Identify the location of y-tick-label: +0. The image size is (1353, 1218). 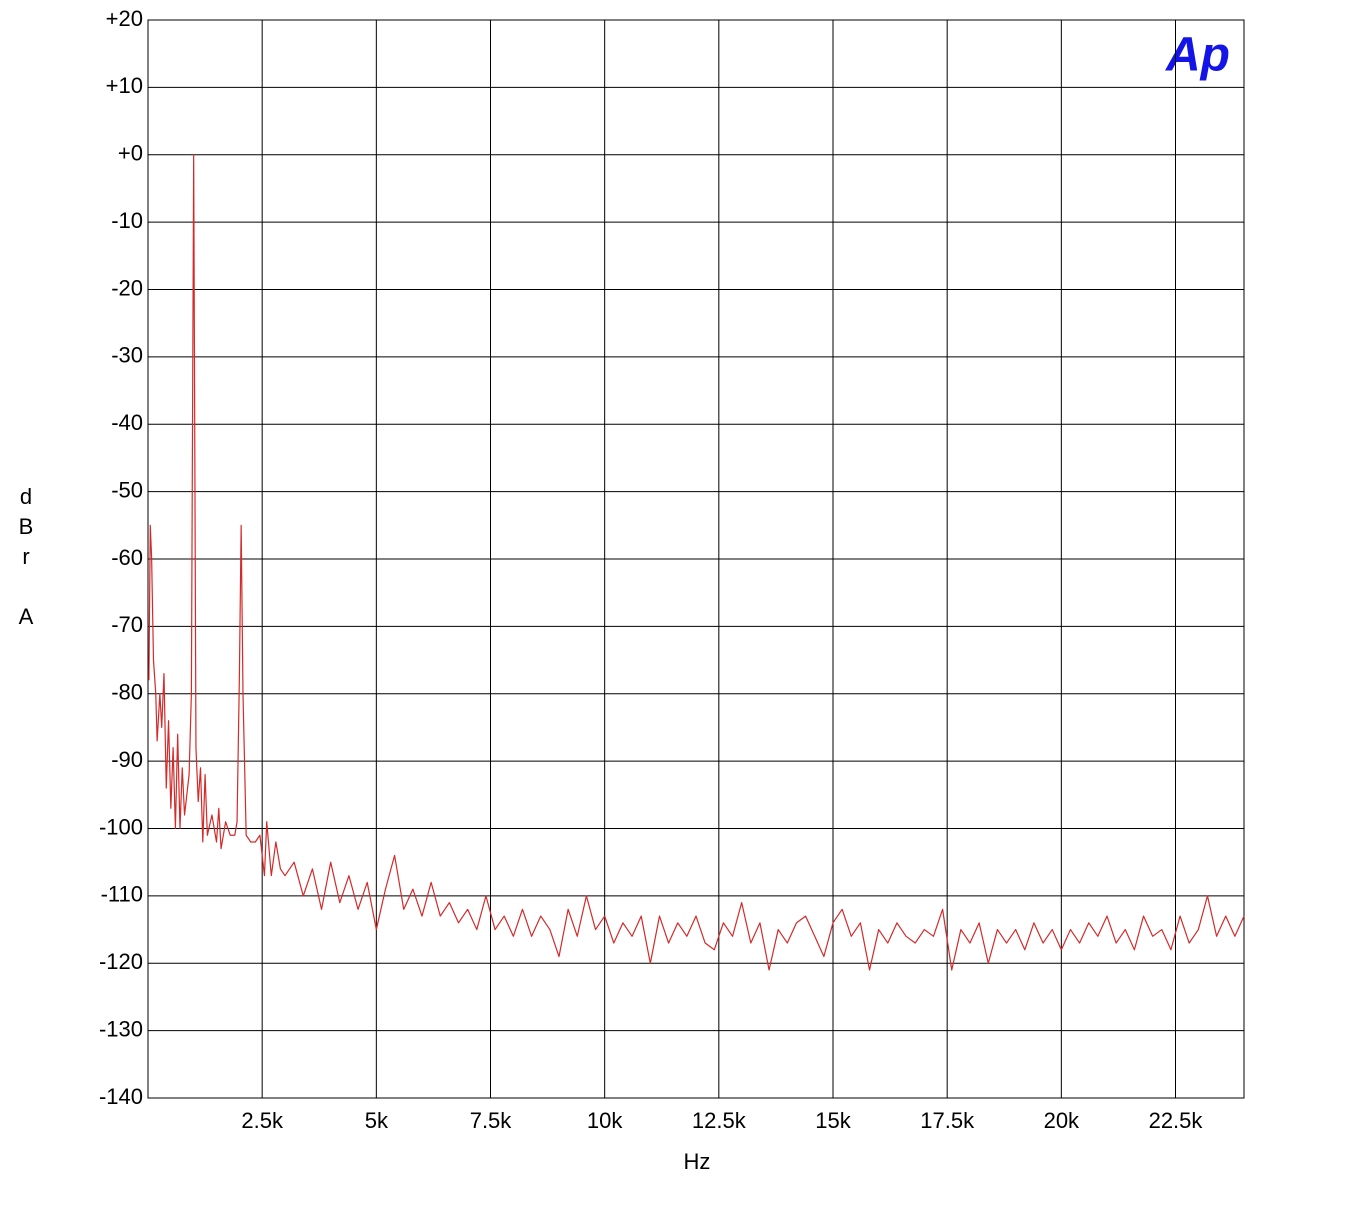
(130, 153).